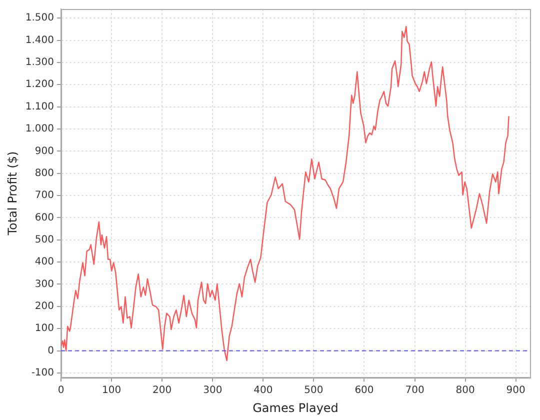 The height and width of the screenshot is (420, 540). What do you see at coordinates (162, 390) in the screenshot?
I see `x-tick-label: 200` at bounding box center [162, 390].